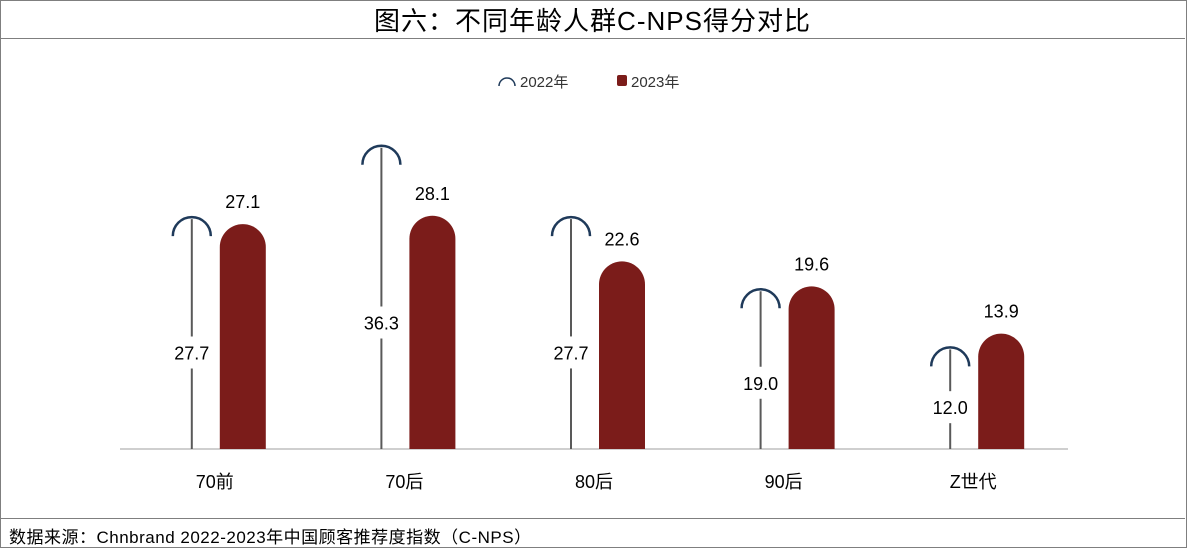  I want to click on data-label-2023: 28.1, so click(432, 194).